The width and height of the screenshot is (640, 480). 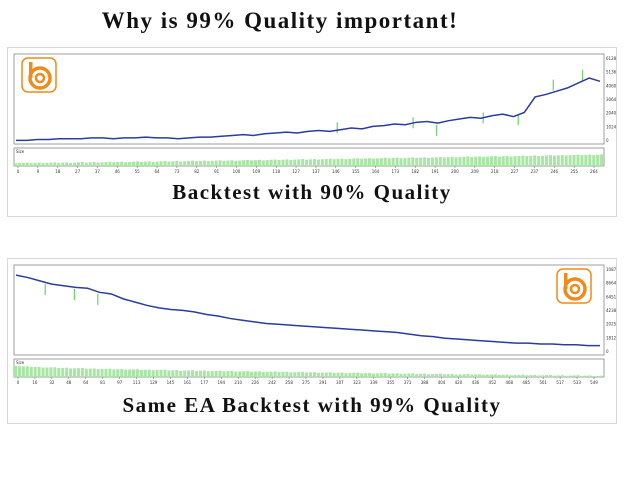 What do you see at coordinates (296, 171) in the screenshot?
I see `x-tick-label: 127` at bounding box center [296, 171].